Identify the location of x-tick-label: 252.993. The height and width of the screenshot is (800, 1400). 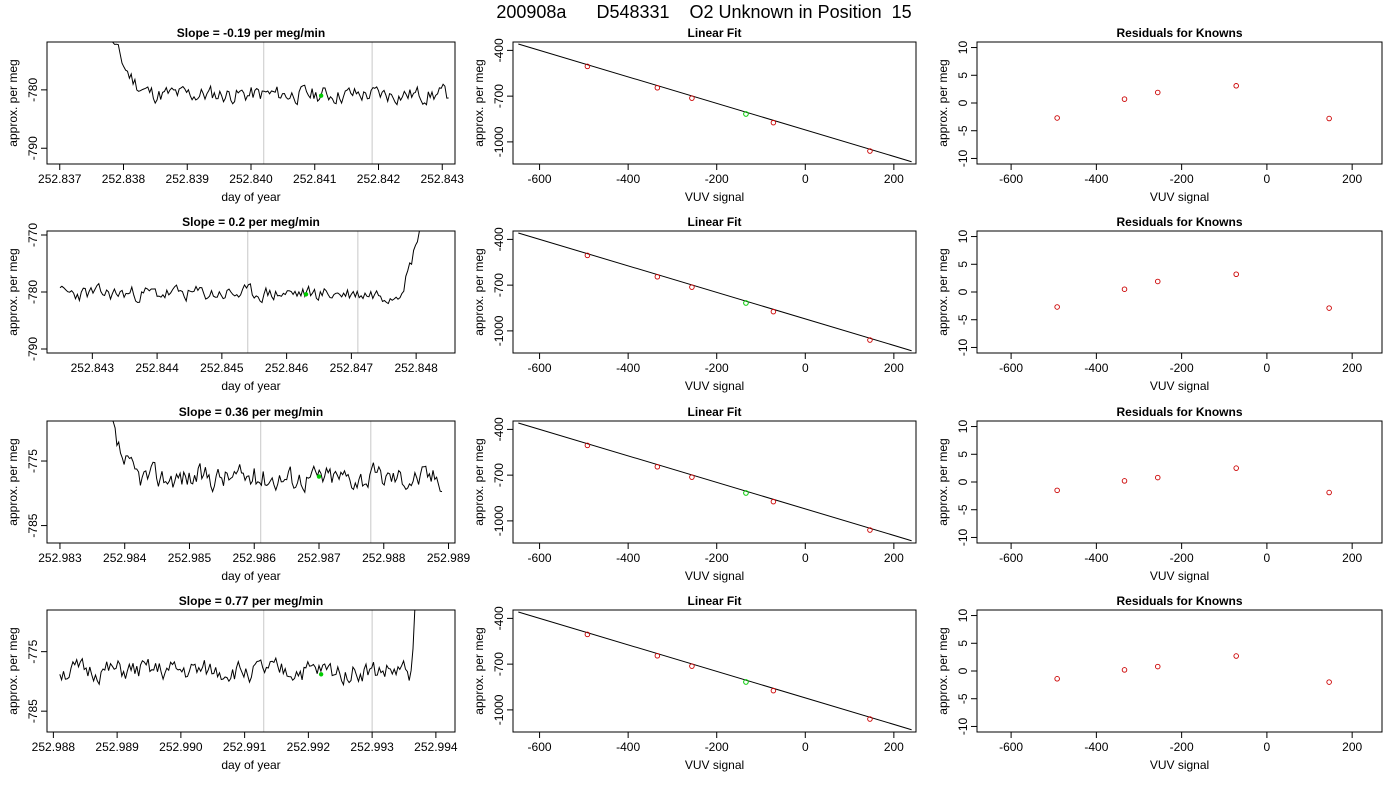
(372, 747).